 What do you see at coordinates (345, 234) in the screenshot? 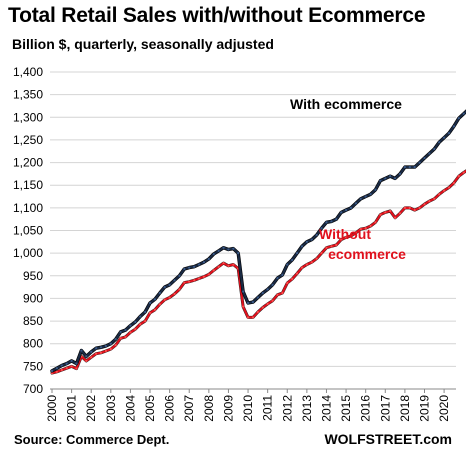
I see `annotation-without: Without` at bounding box center [345, 234].